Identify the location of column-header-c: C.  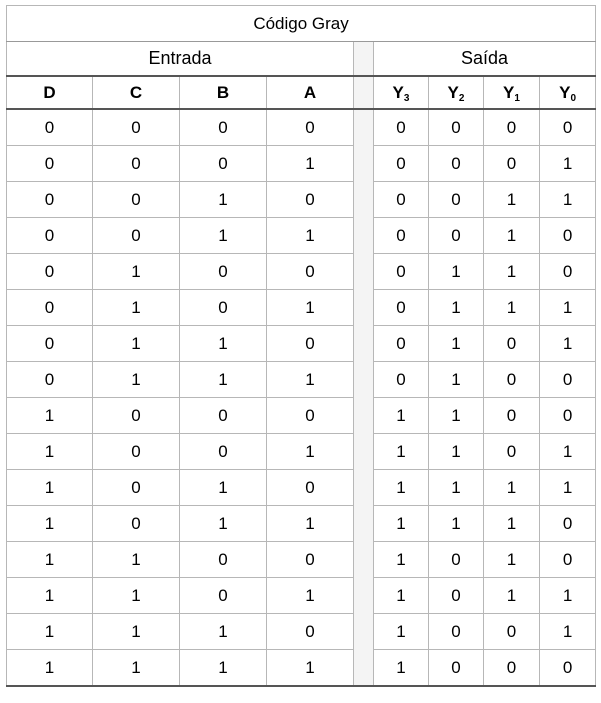
(136, 92).